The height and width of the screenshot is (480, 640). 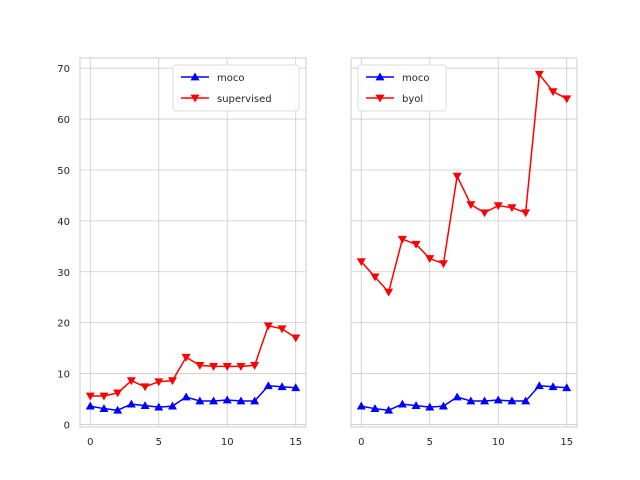 I want to click on y-tick-label: 40, so click(x=63, y=222).